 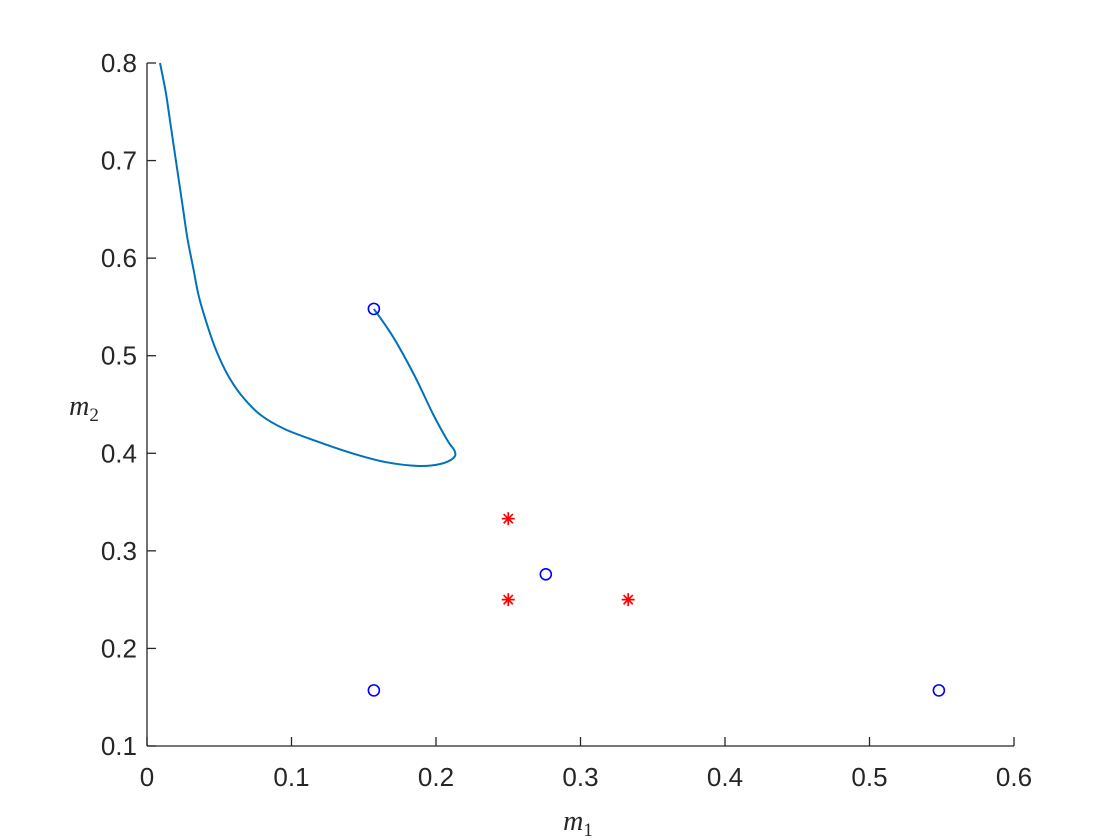 What do you see at coordinates (436, 777) in the screenshot?
I see `x-tick-label: 0.2` at bounding box center [436, 777].